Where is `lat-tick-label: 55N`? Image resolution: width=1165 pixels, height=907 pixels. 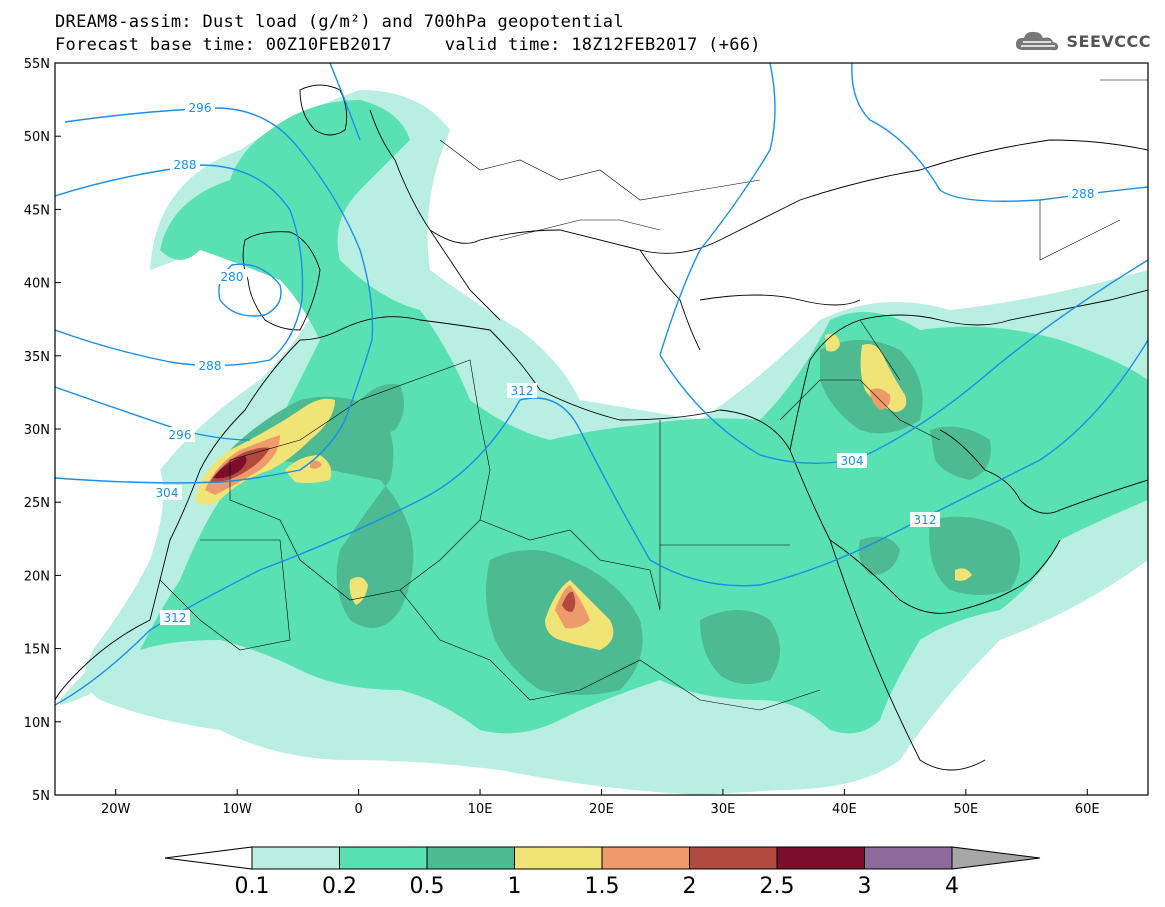 lat-tick-label: 55N is located at coordinates (37, 64).